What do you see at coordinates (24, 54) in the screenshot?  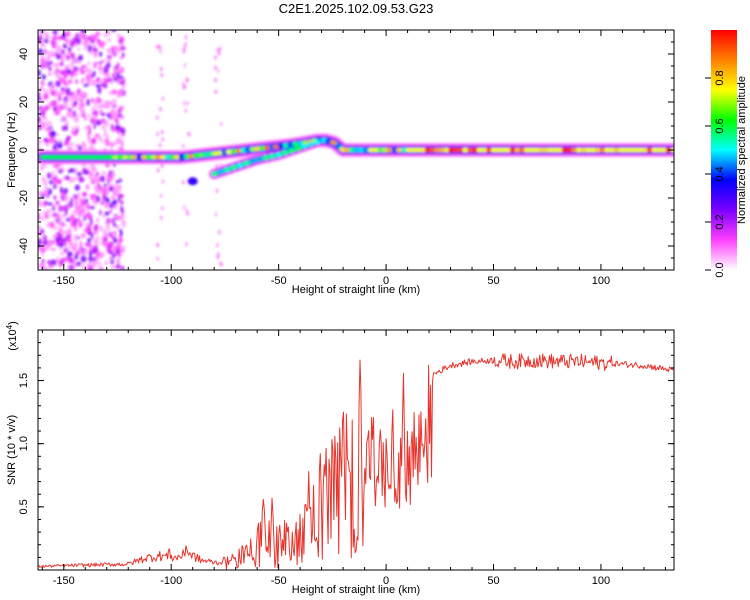 I see `spectrogram-y-tick-label: 40` at bounding box center [24, 54].